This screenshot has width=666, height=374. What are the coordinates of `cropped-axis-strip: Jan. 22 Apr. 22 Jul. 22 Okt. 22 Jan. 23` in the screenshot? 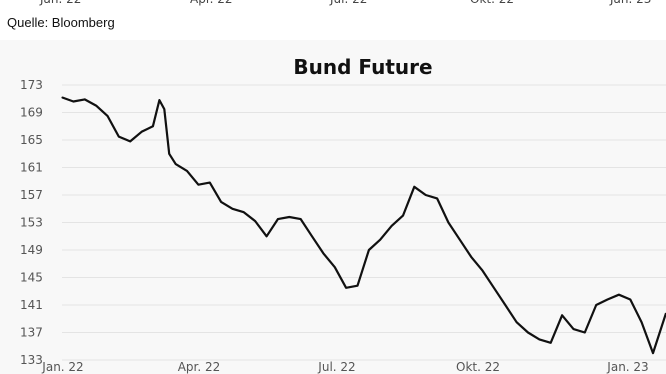 It's located at (333, 4).